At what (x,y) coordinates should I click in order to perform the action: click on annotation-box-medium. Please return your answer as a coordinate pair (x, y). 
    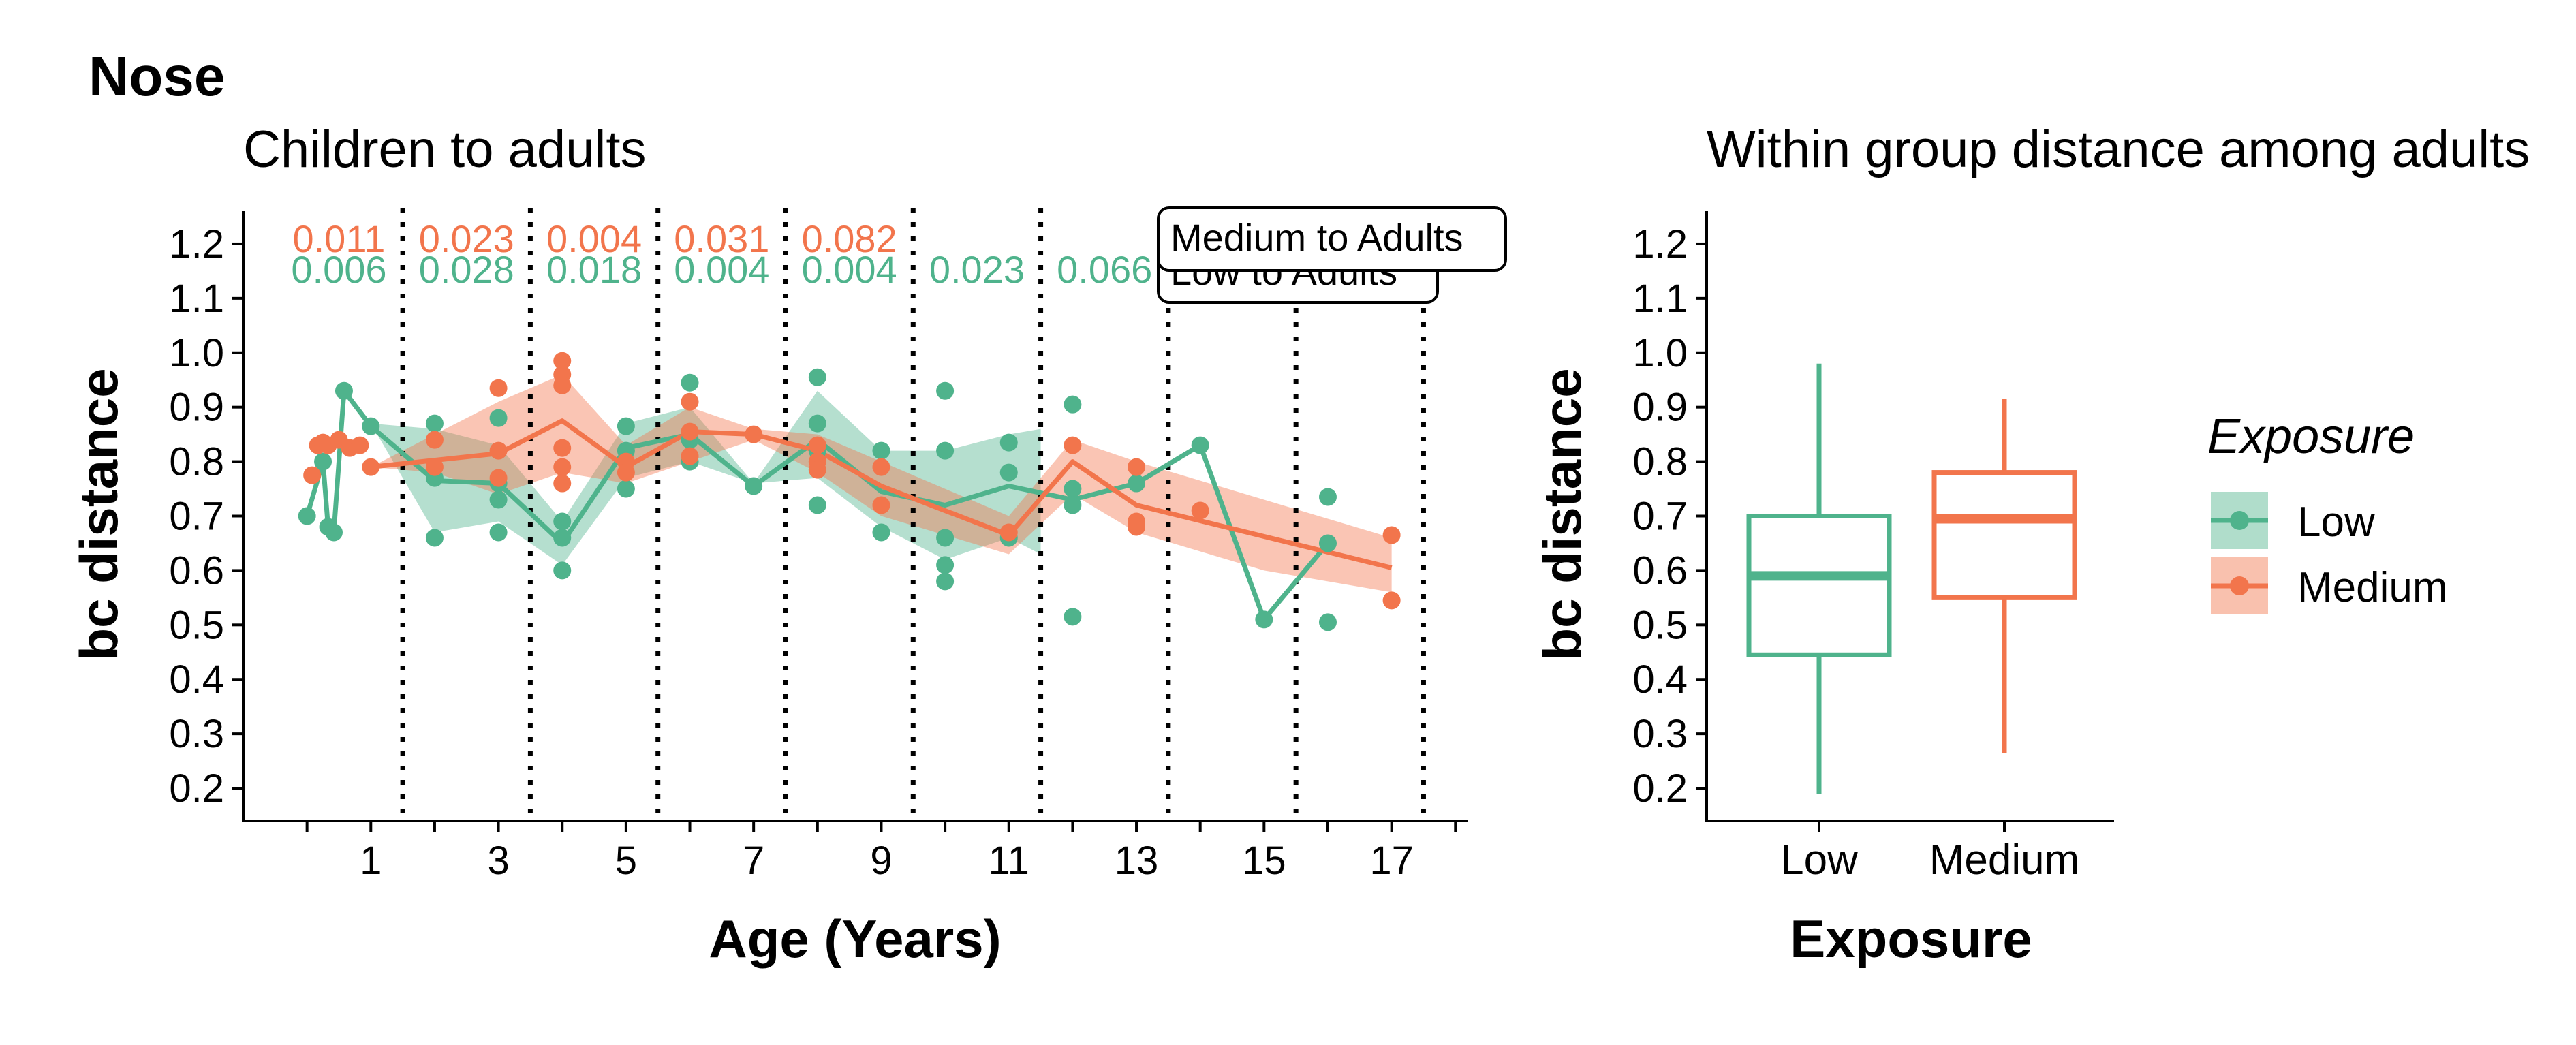
    Looking at the image, I should click on (1332, 239).